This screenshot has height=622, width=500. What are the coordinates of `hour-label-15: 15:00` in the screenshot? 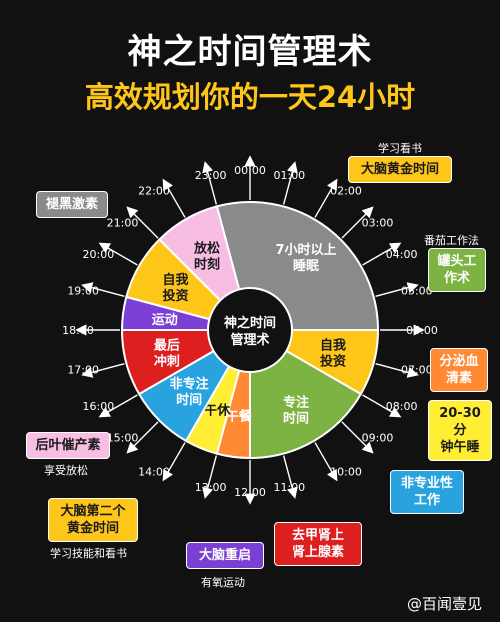 It's located at (123, 437).